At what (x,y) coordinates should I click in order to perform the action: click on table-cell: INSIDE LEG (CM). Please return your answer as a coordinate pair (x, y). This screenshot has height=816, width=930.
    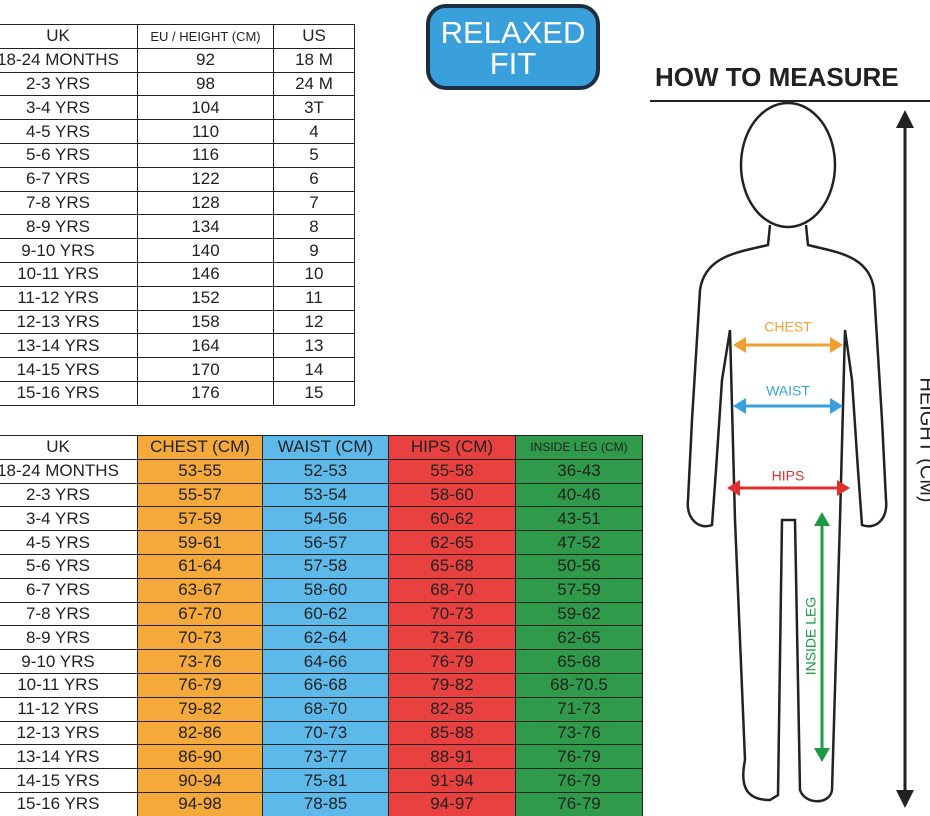
    Looking at the image, I should click on (579, 447).